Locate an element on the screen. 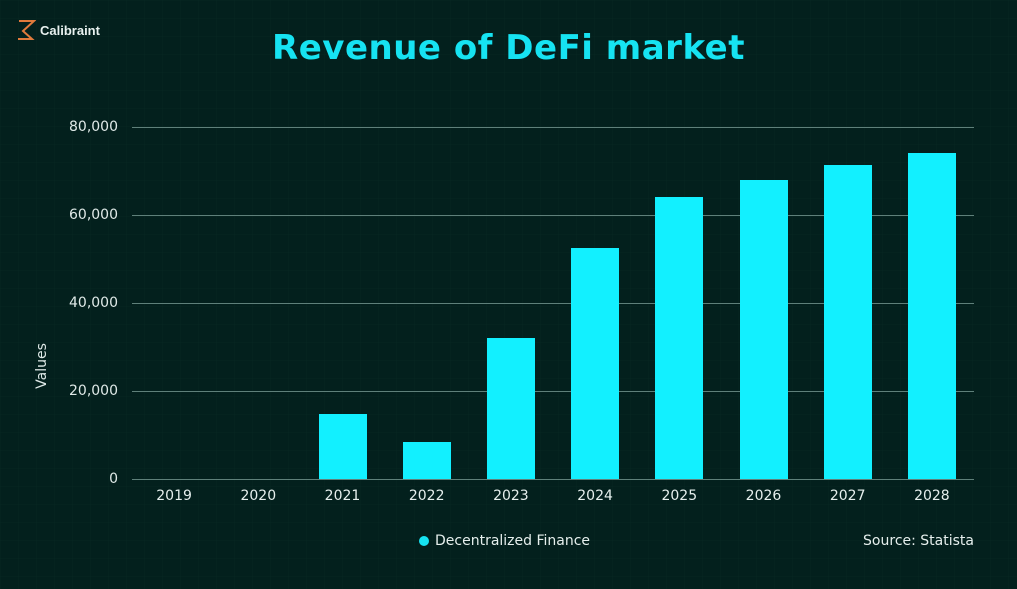 This screenshot has height=589, width=1017. x-tick-label: 2023 is located at coordinates (511, 496).